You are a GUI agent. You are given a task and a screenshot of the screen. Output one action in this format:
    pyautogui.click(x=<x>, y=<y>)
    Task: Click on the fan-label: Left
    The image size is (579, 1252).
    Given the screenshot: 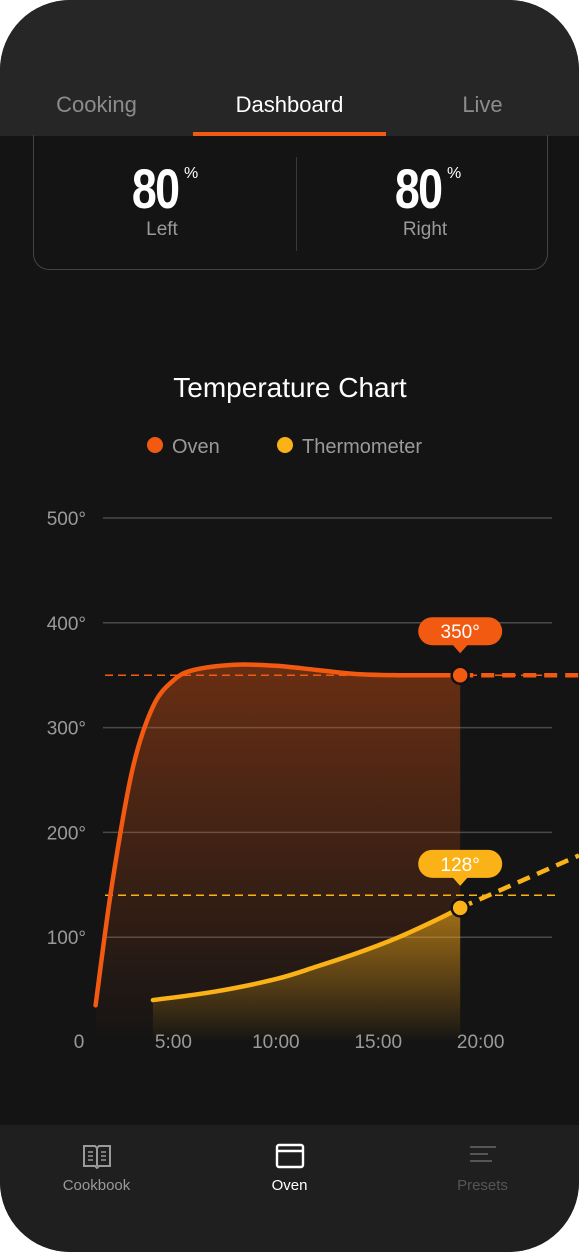 What is the action you would take?
    pyautogui.click(x=162, y=229)
    